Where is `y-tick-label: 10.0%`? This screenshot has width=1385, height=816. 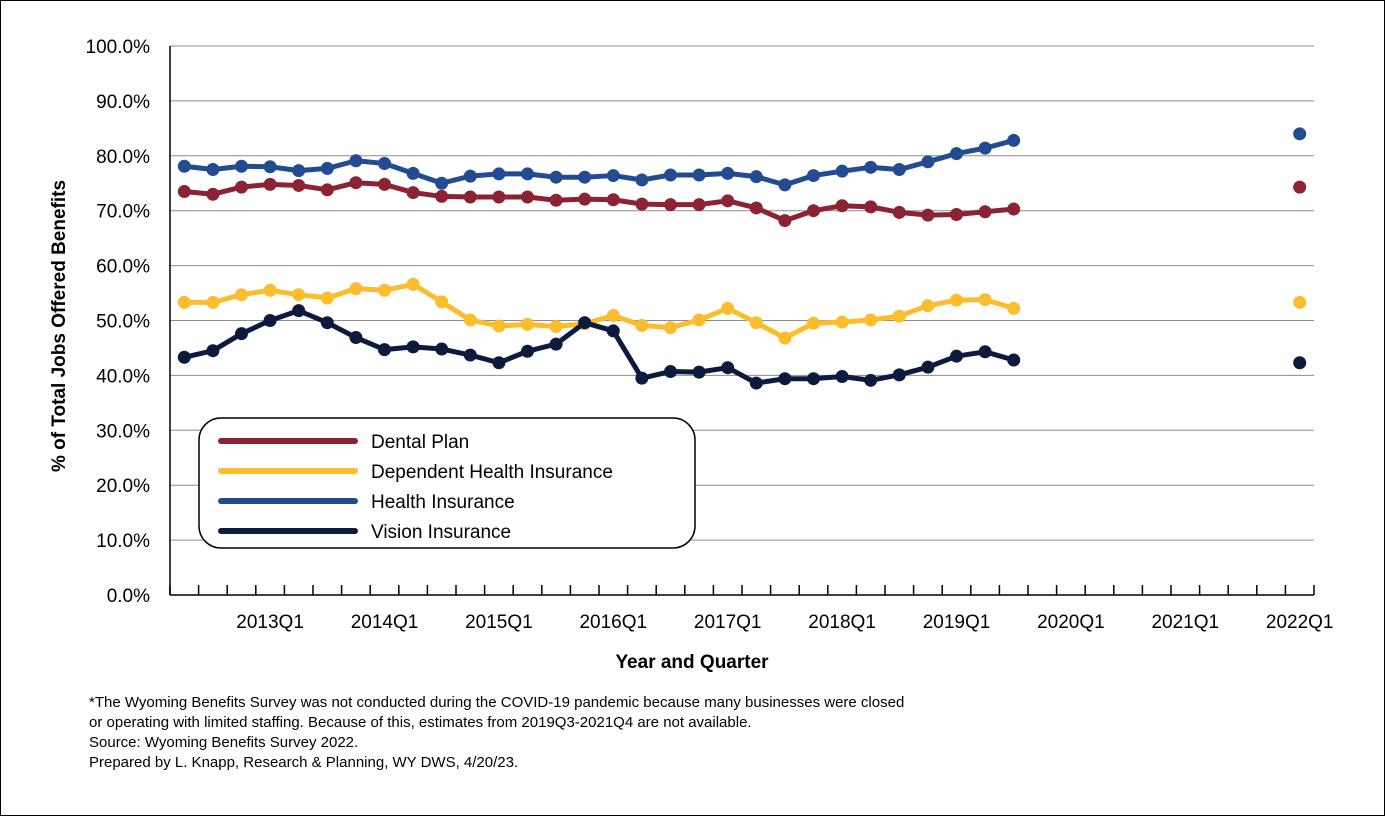 y-tick-label: 10.0% is located at coordinates (123, 541).